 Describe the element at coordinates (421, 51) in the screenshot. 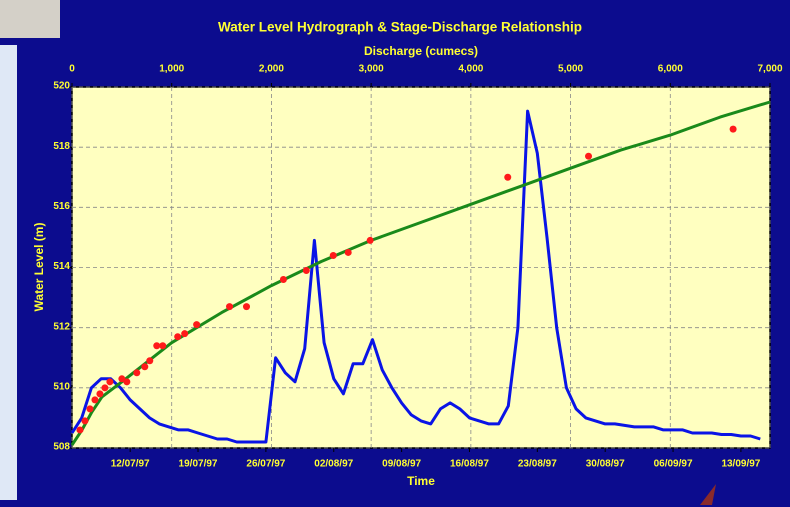

I see `x2-axis-label: Discharge (cumecs)` at that location.